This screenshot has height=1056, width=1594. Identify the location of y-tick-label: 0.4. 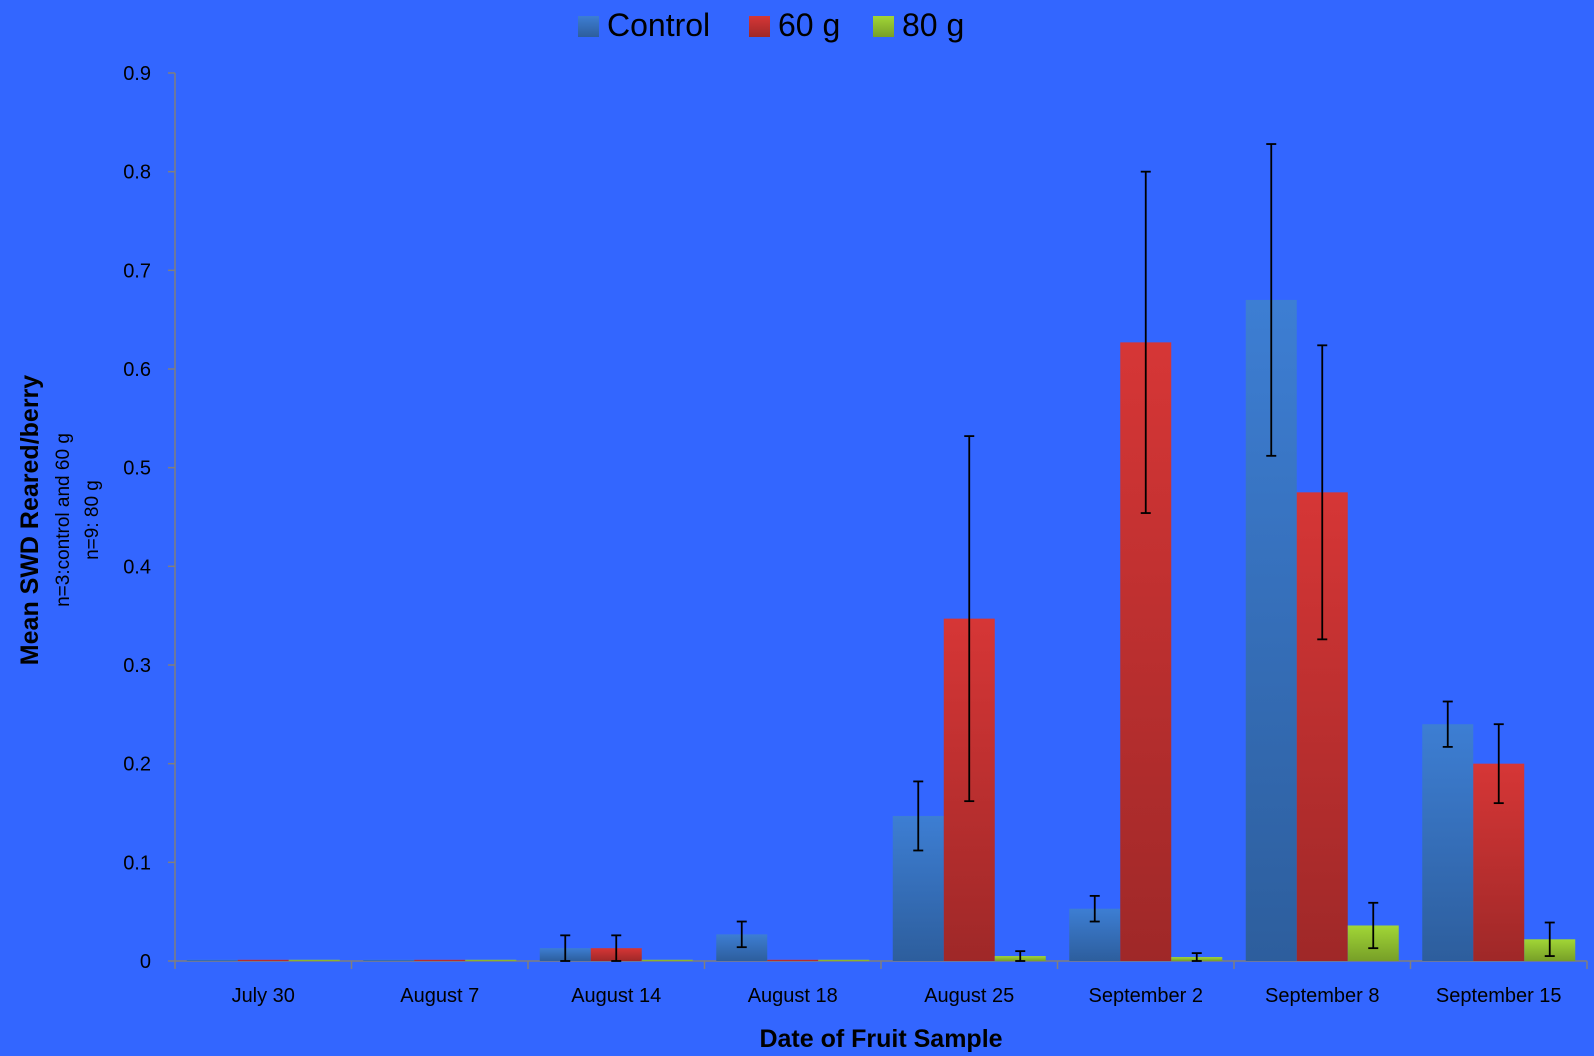
(137, 567).